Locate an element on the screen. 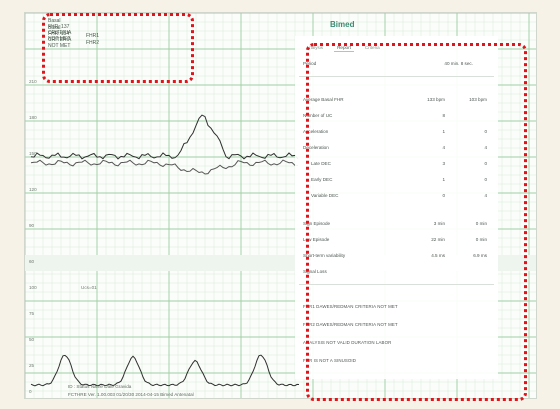 The height and width of the screenshot is (409, 560). period-label: Period is located at coordinates (310, 63).